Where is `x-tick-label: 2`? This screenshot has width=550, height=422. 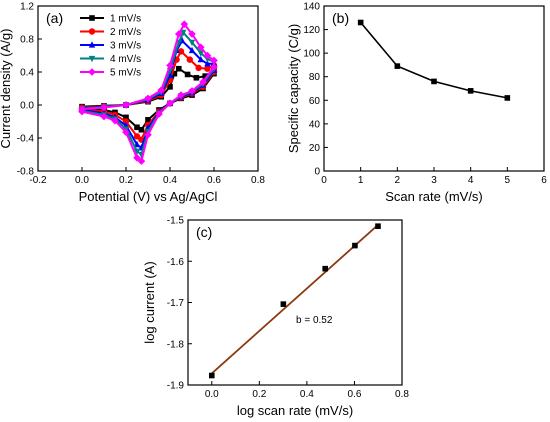
x-tick-label: 2 is located at coordinates (398, 180).